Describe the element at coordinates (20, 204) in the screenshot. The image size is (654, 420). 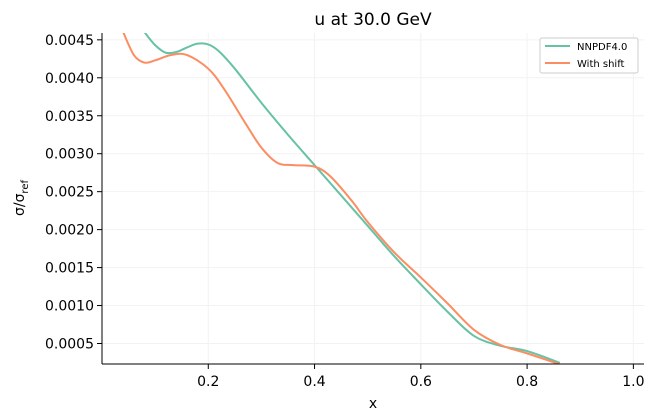
I see `y-axis-label-main: σ/σ` at that location.